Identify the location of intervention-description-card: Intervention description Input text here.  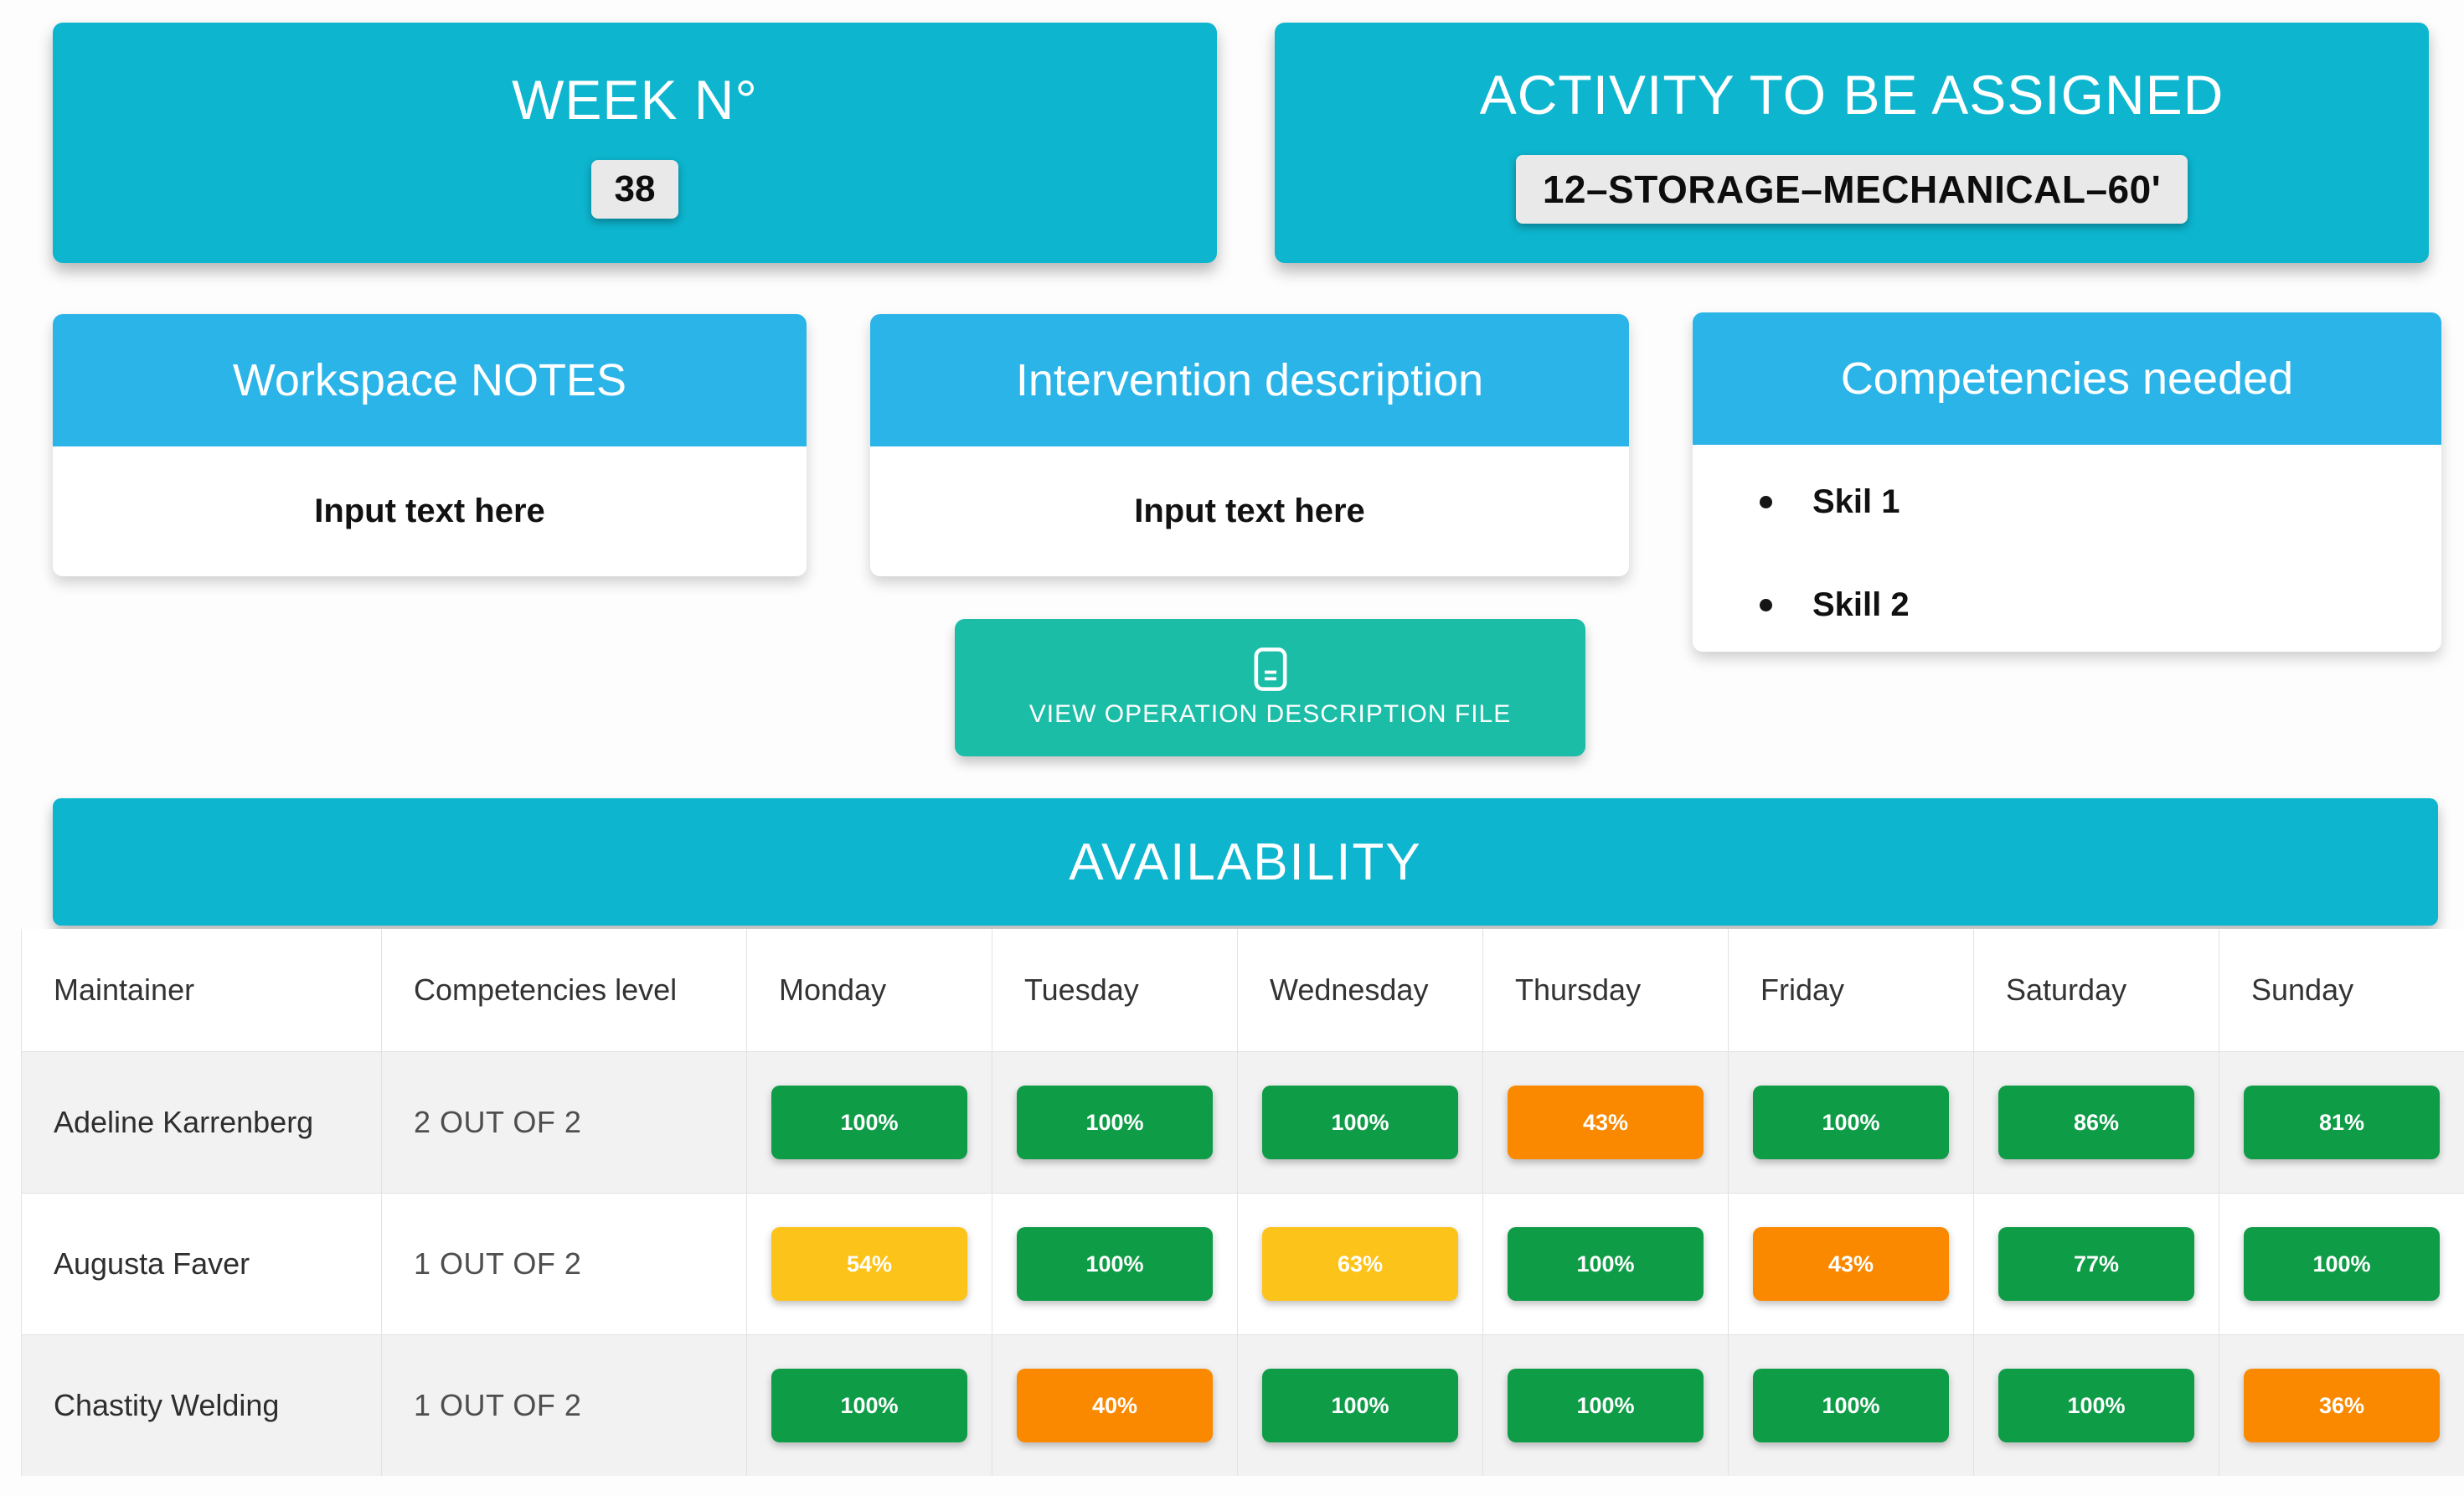
(1249, 445).